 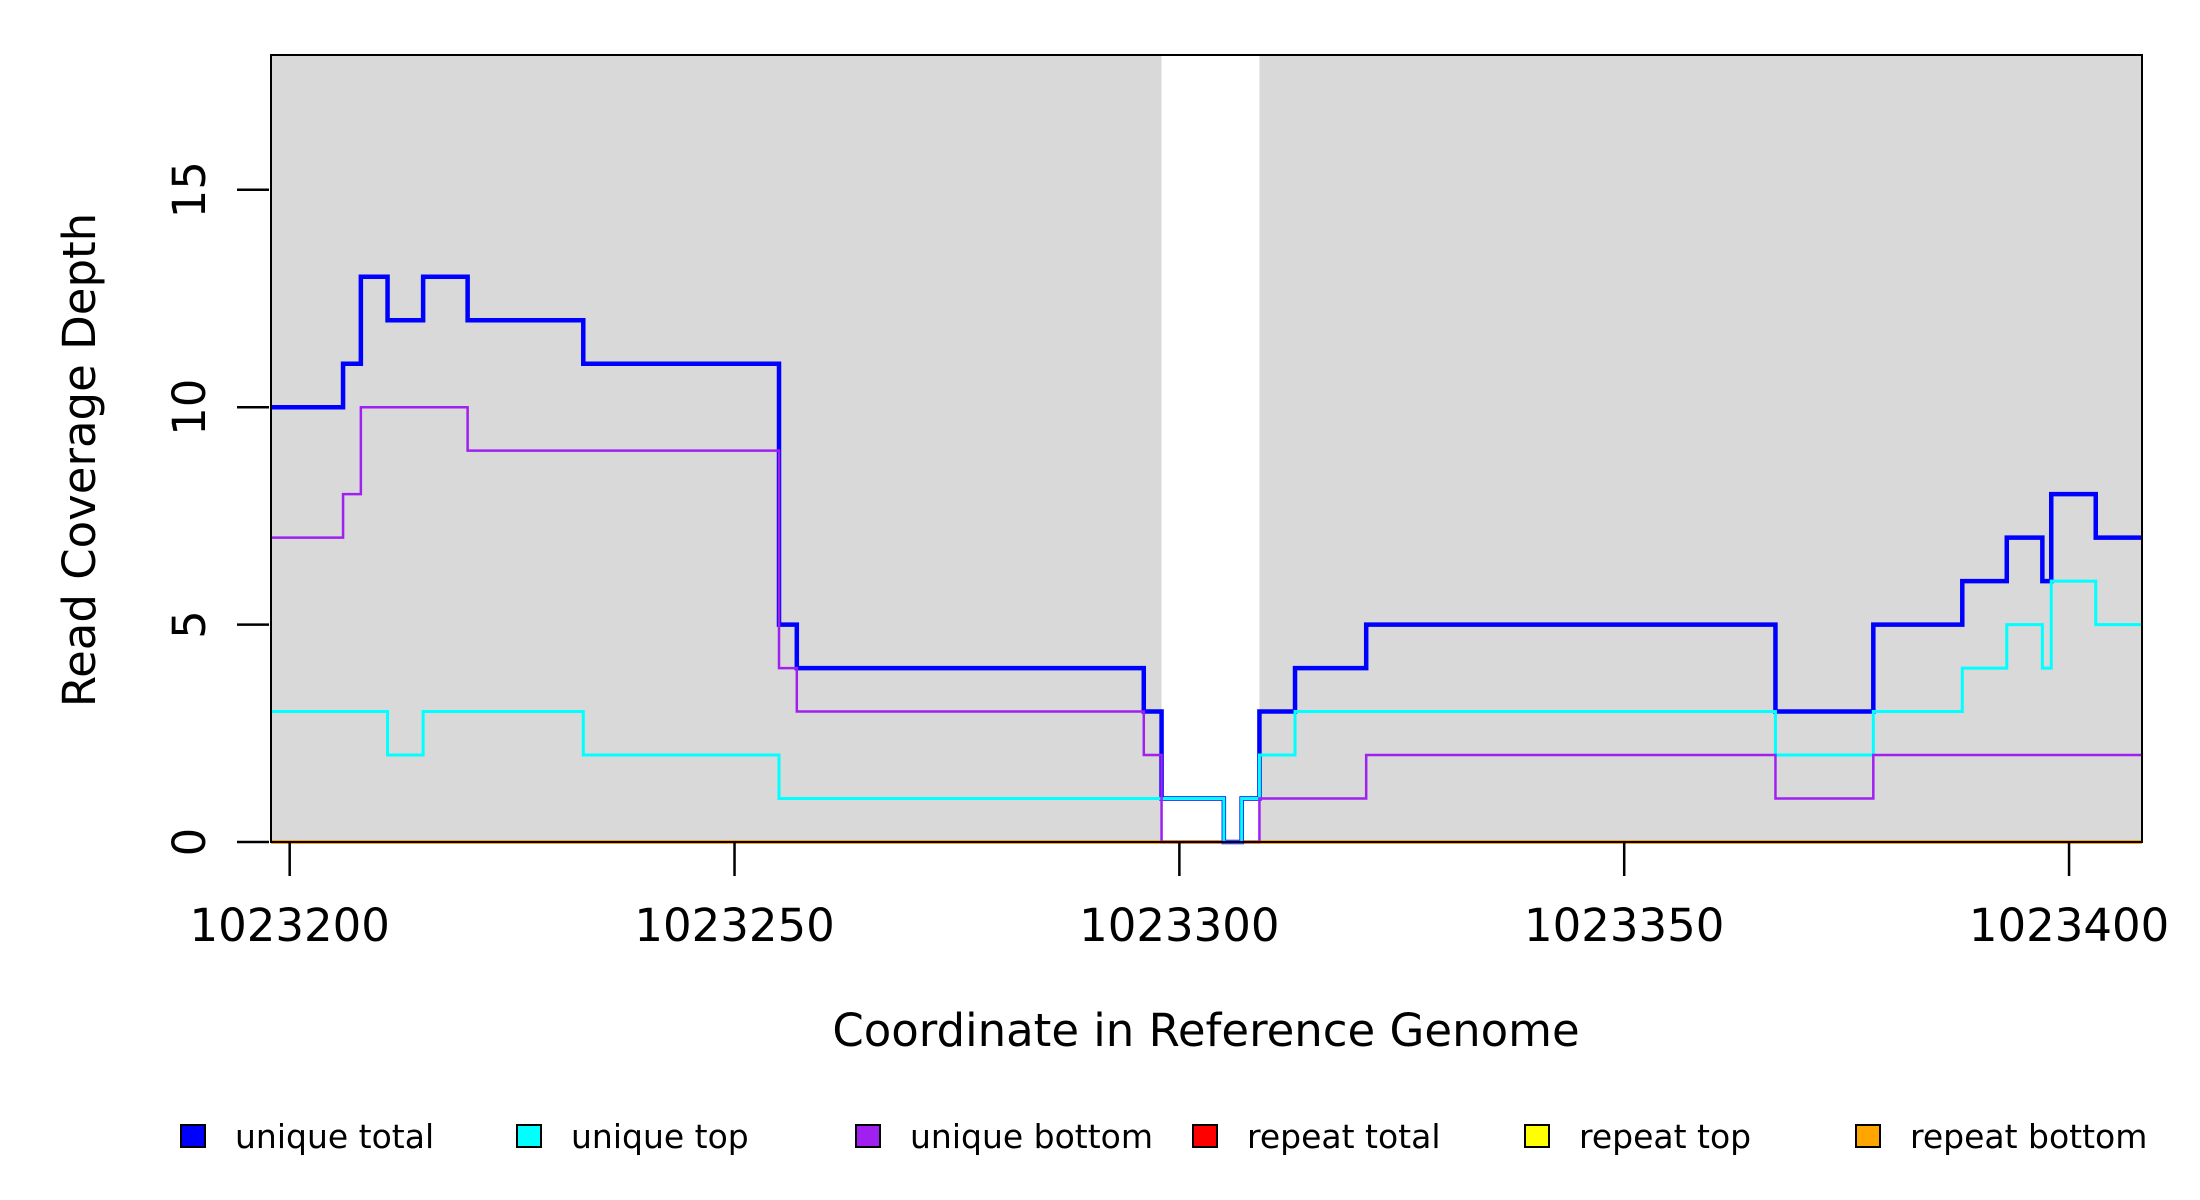 I want to click on legend-item-unique-total: unique total, so click(x=307, y=1136).